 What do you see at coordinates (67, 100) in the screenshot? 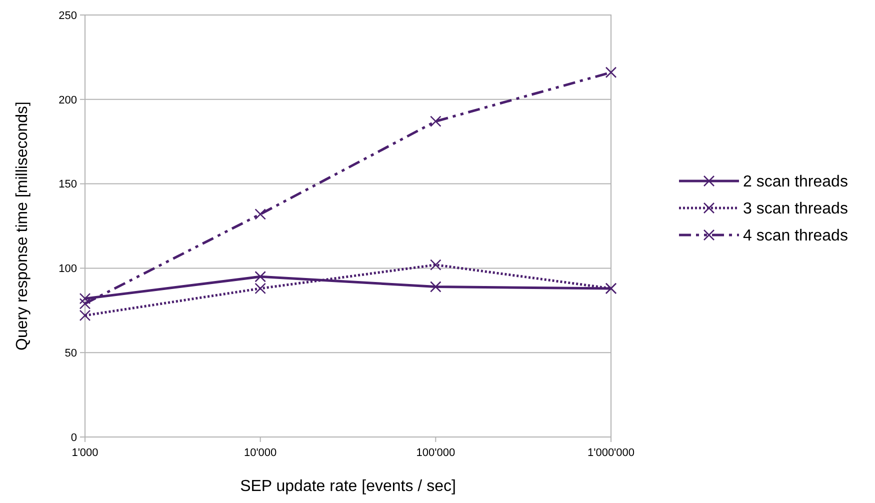
I see `y-tick-label: 200` at bounding box center [67, 100].